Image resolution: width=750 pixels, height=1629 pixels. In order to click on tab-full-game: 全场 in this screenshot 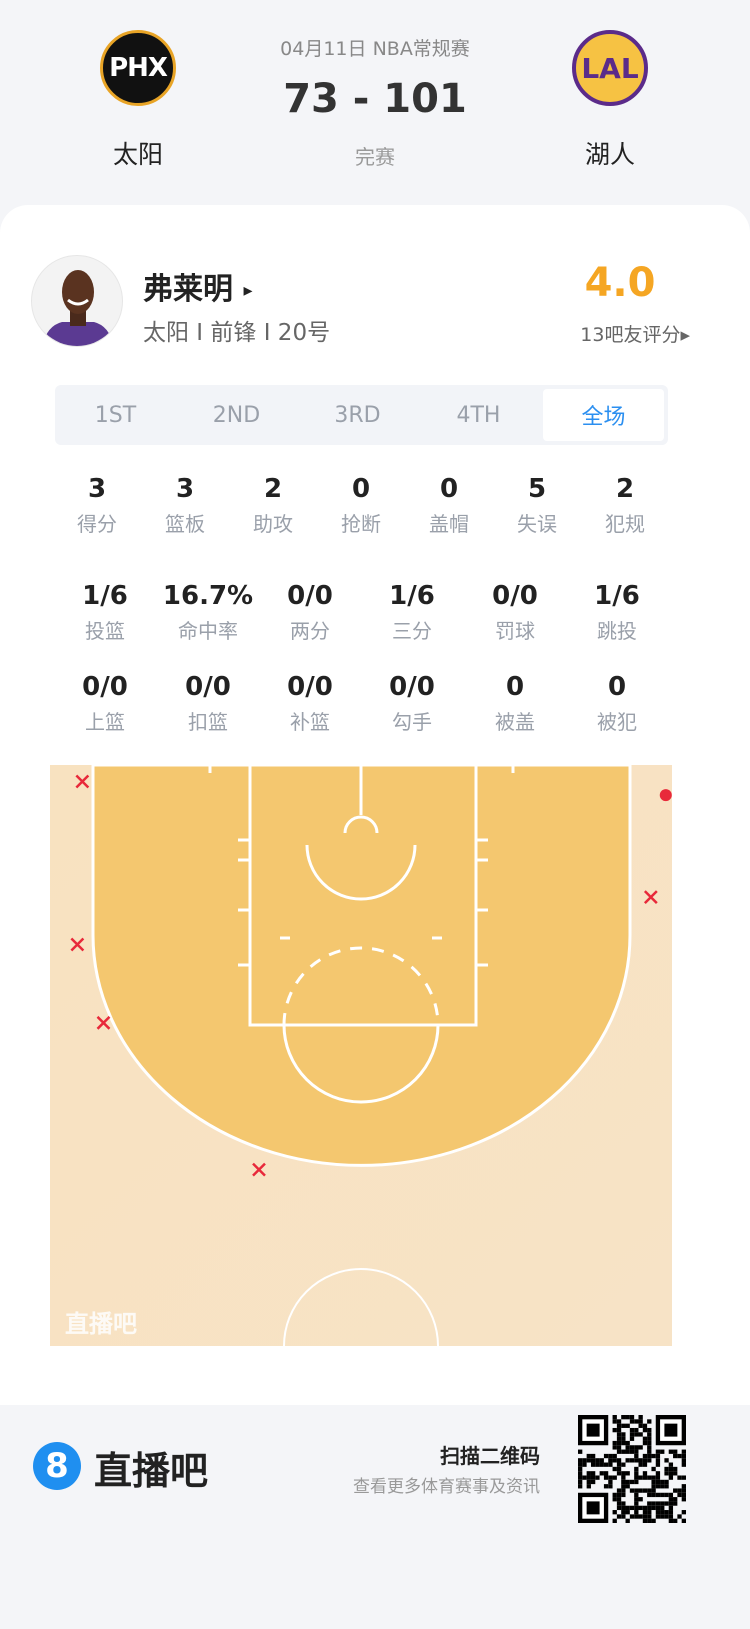, I will do `click(603, 415)`.